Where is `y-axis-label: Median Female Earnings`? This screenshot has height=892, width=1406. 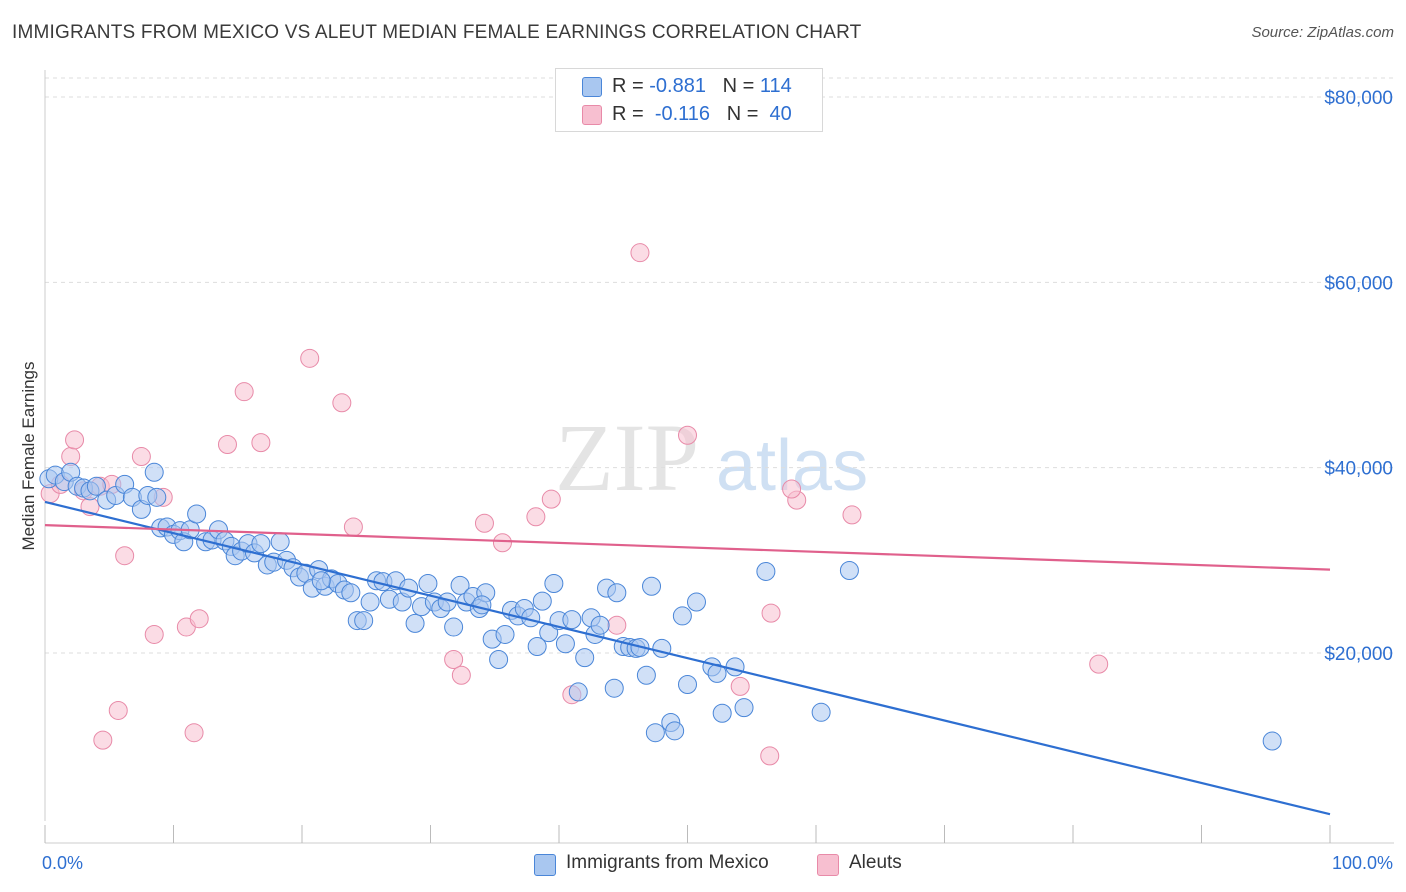
y-axis-label: Median Female Earnings is located at coordinates (28, 456).